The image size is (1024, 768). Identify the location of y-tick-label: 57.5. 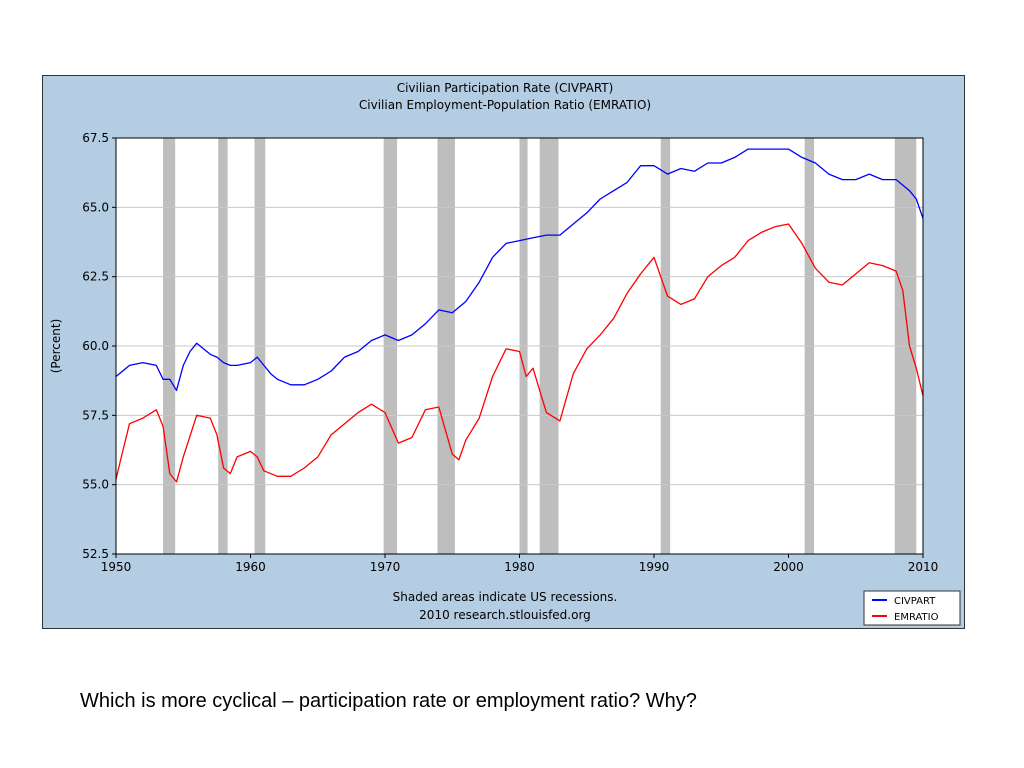
(95, 415).